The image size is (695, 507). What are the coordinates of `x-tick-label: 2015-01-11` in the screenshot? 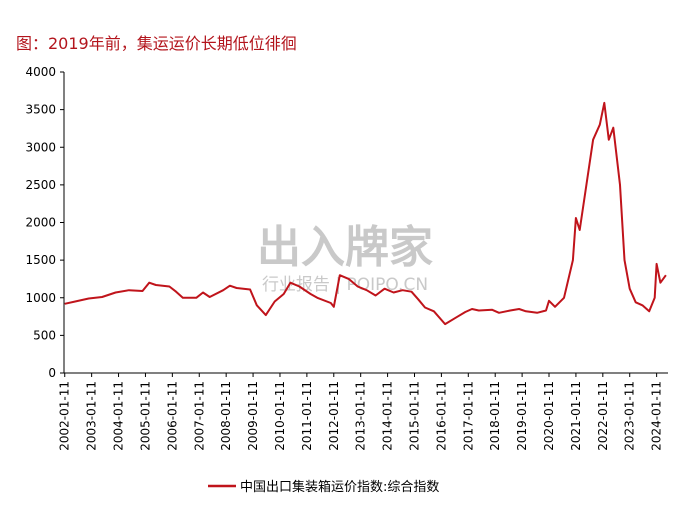 It's located at (414, 416).